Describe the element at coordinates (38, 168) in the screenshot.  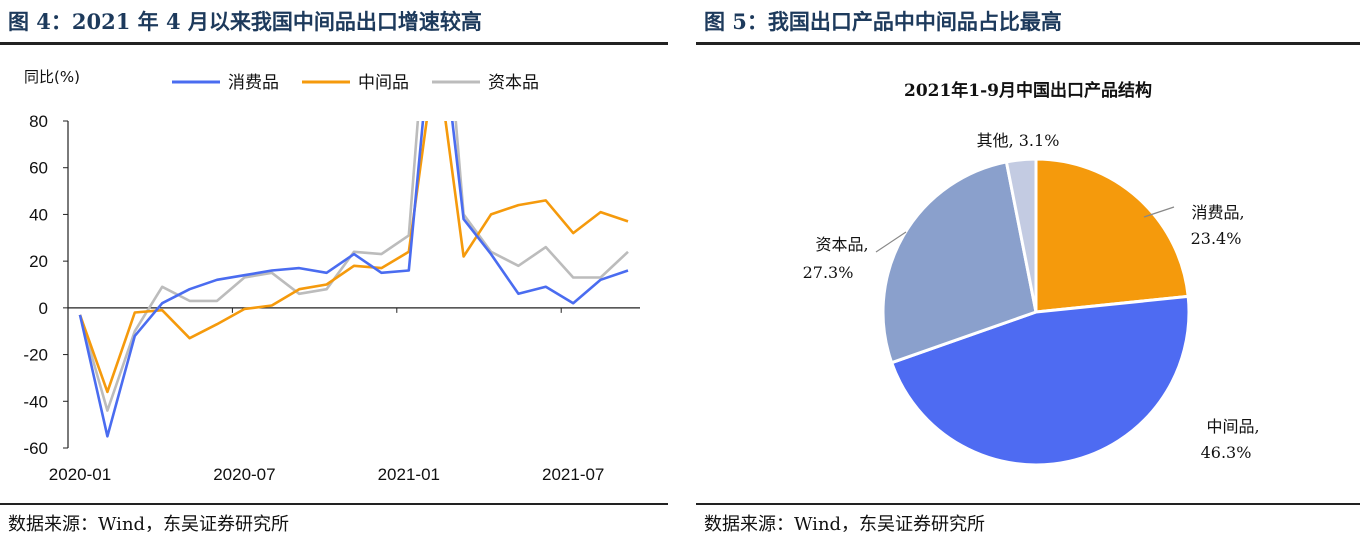
I see `y-tick-label: 60` at that location.